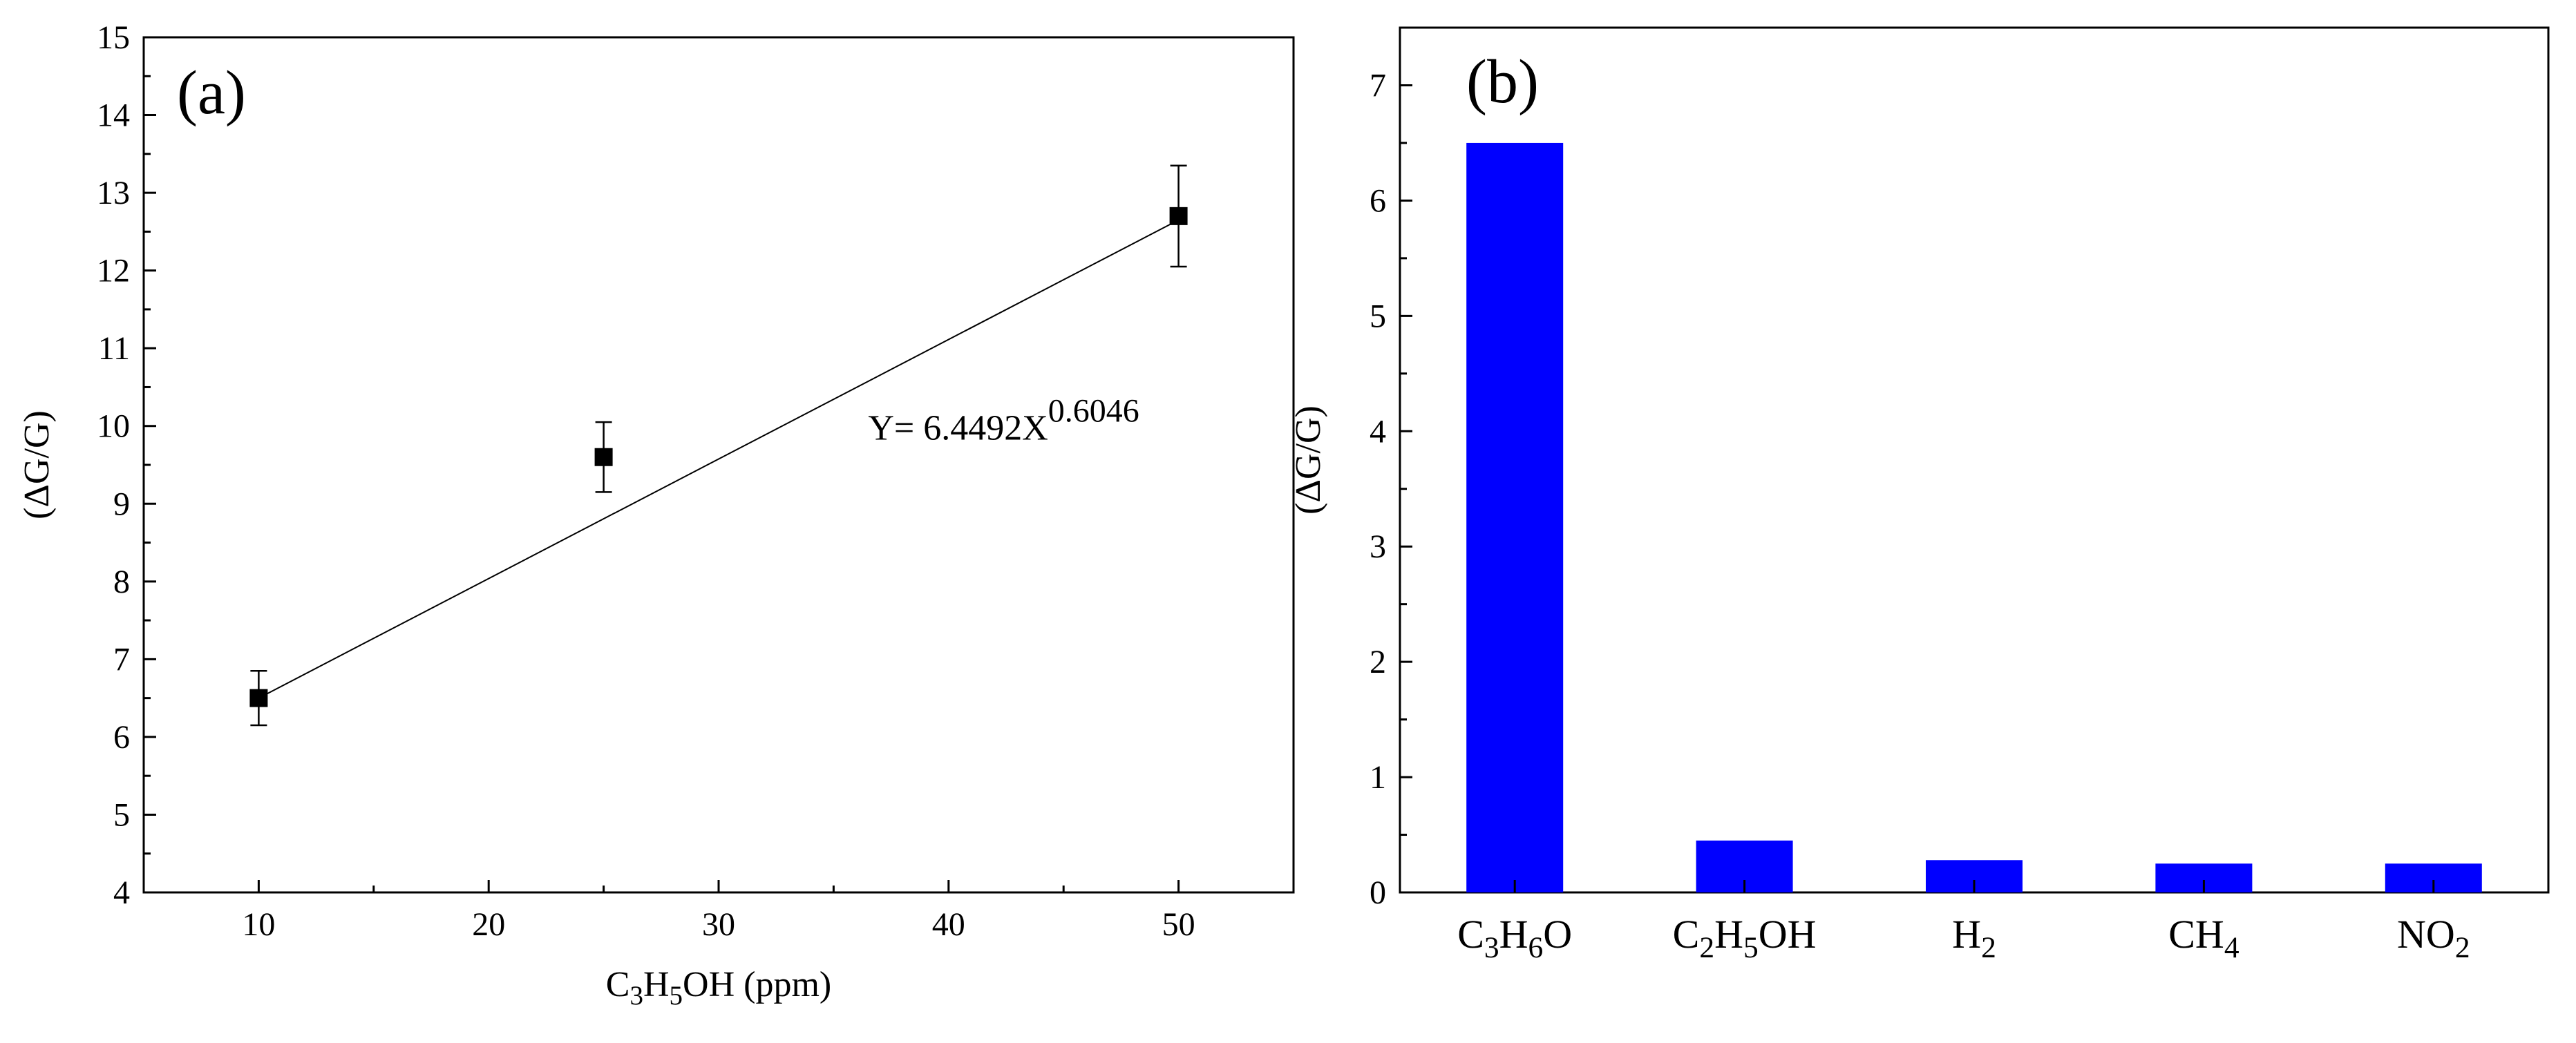 The width and height of the screenshot is (2576, 1043). I want to click on fit-equation-exponent: 0.6046, so click(1093, 412).